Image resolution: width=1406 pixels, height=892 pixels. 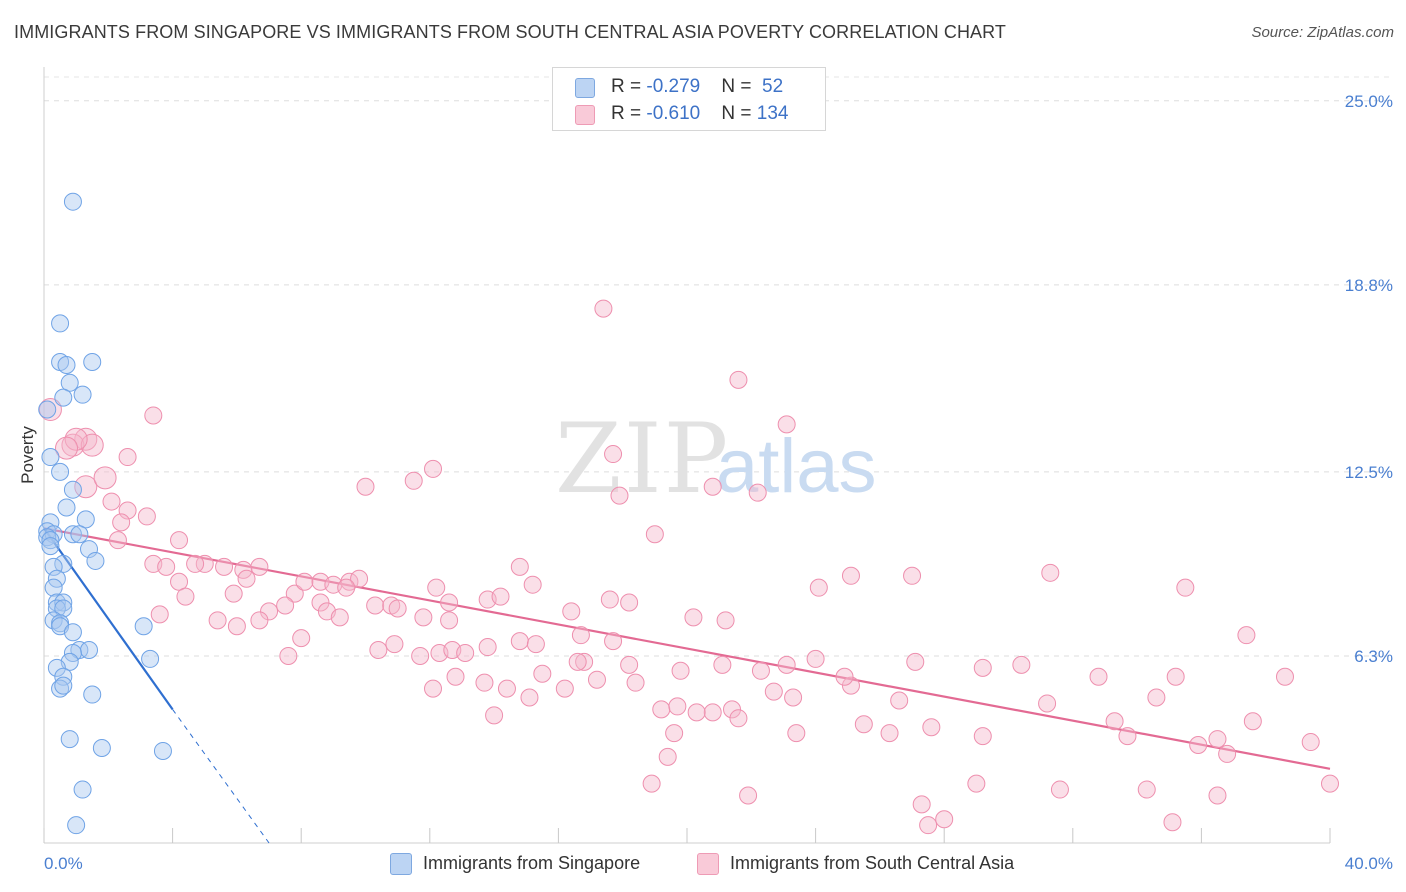 What do you see at coordinates (708, 864) in the screenshot?
I see `bottom-legend-swatch-south-central-asia` at bounding box center [708, 864].